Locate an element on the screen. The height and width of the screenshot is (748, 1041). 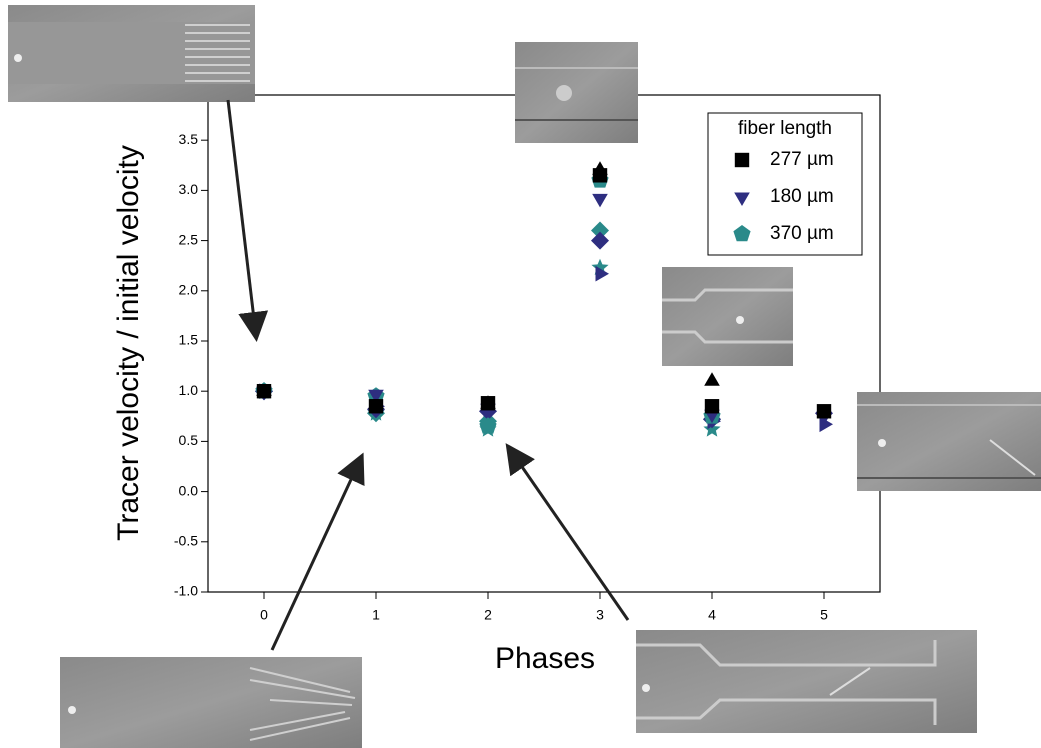
y-tick-label: 1.5 is located at coordinates (189, 340).